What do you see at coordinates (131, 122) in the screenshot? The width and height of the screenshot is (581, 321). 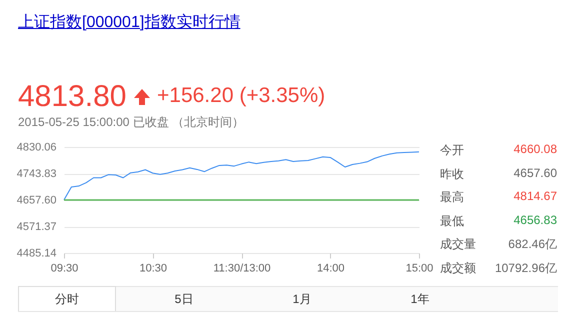 I see `text: 2015-05-25 15:00:00 已收盘 （北京时间）` at bounding box center [131, 122].